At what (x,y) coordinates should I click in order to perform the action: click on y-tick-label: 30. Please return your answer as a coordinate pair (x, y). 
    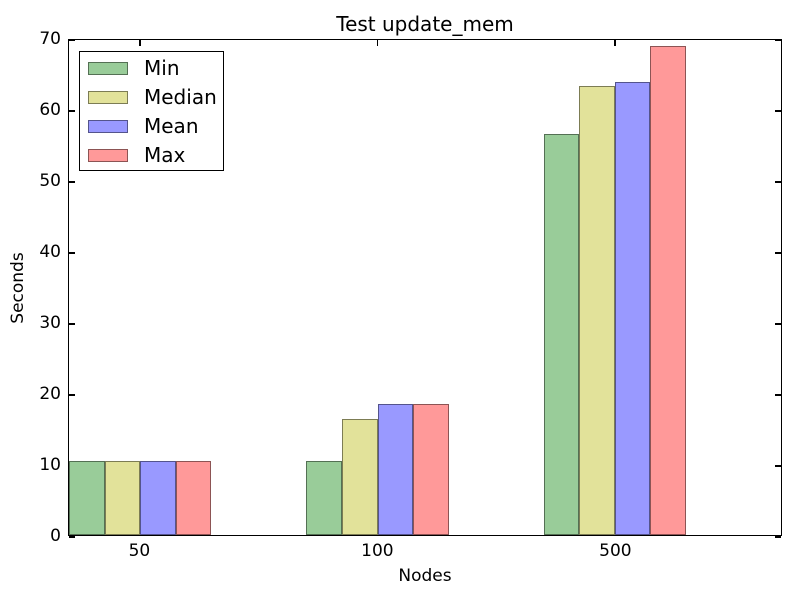
    Looking at the image, I should click on (50, 323).